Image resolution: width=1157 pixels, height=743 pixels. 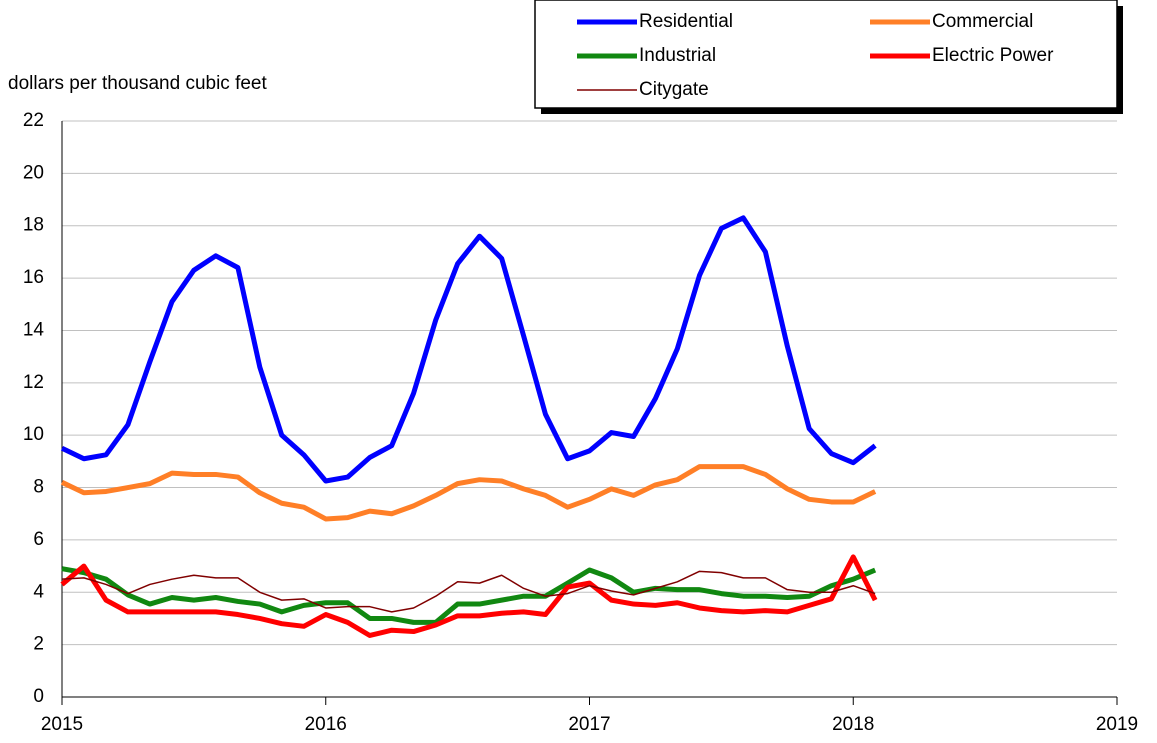 What do you see at coordinates (34, 329) in the screenshot?
I see `y-tick-label: 14` at bounding box center [34, 329].